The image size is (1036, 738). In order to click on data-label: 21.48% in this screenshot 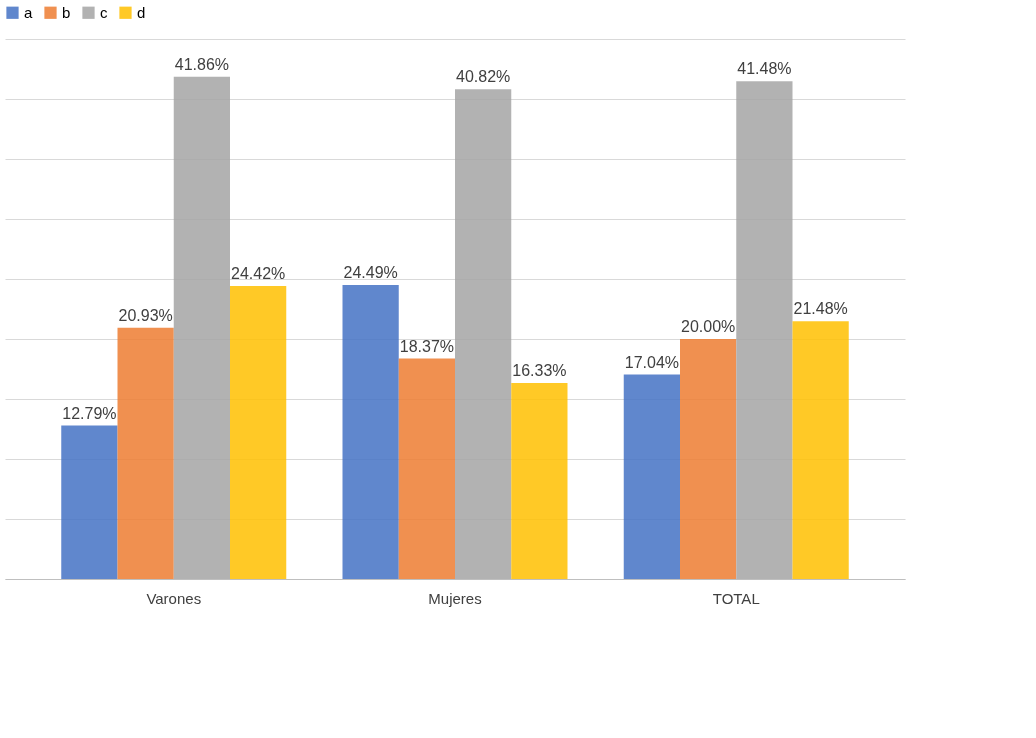, I will do `click(820, 309)`.